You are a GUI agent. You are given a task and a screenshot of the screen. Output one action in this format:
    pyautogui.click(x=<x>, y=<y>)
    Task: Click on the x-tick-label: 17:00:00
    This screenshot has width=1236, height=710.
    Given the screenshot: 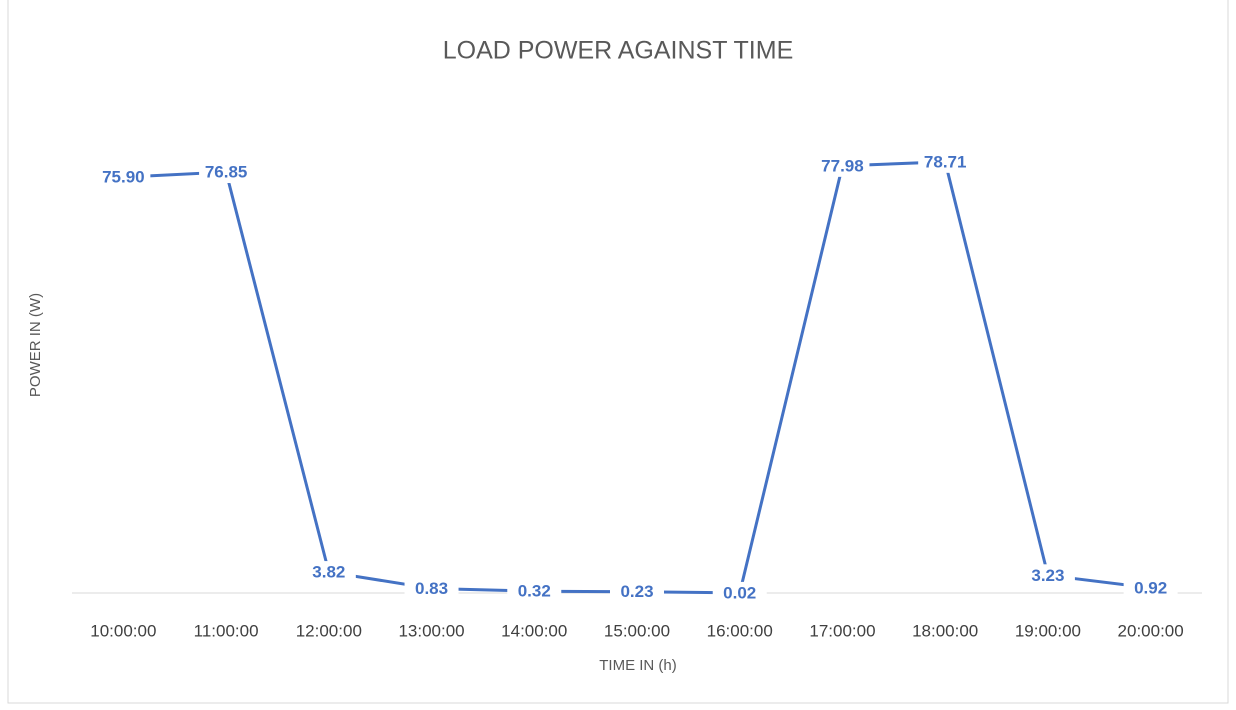 What is the action you would take?
    pyautogui.click(x=842, y=630)
    